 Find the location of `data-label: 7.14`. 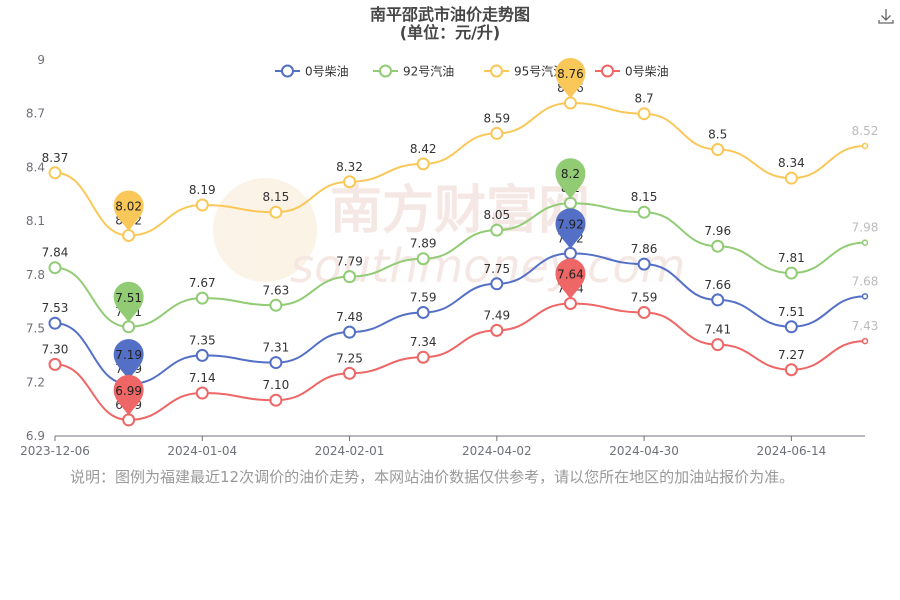

data-label: 7.14 is located at coordinates (202, 378).